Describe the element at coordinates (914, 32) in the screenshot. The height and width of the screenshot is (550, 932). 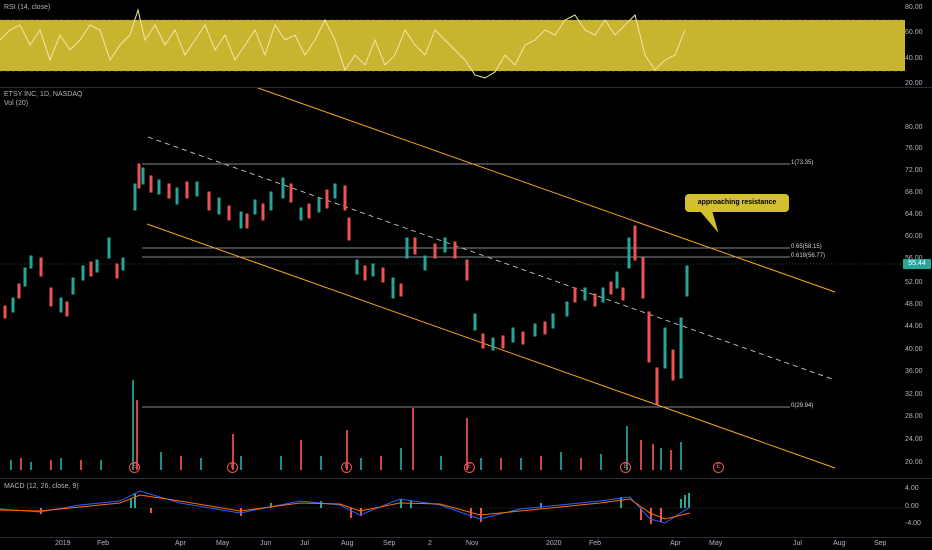
I see `rsi-tick-60: 60.00` at that location.